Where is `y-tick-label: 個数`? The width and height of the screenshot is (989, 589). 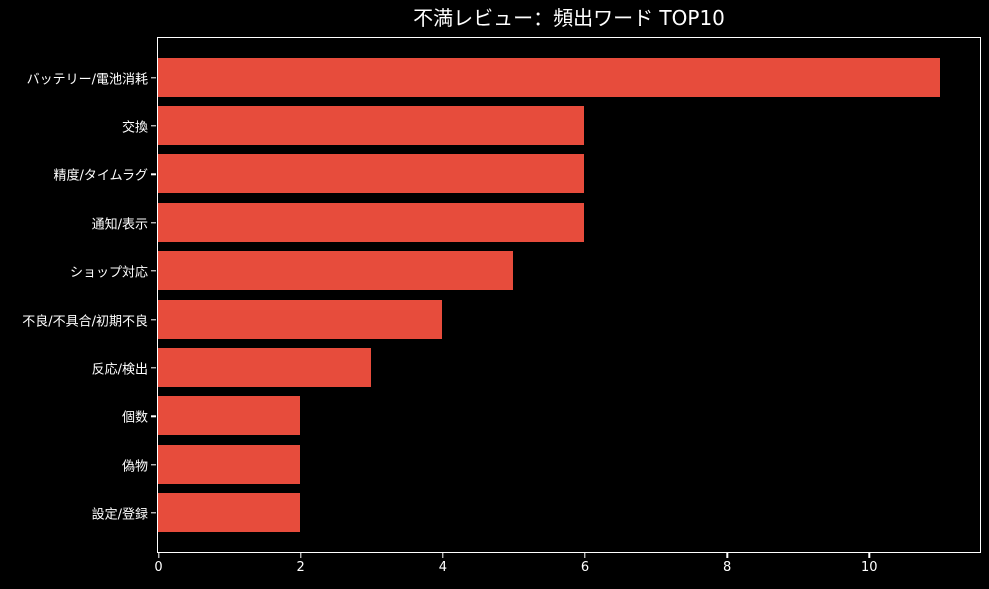
y-tick-label: 個数 is located at coordinates (134, 418).